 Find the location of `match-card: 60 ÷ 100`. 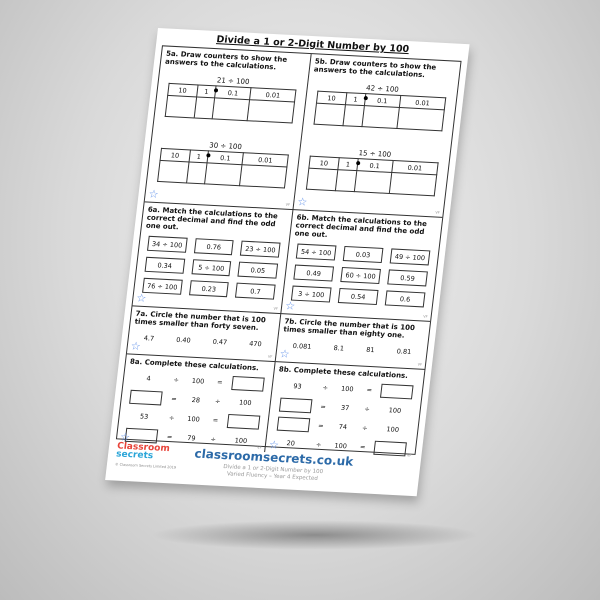

match-card: 60 ÷ 100 is located at coordinates (360, 275).